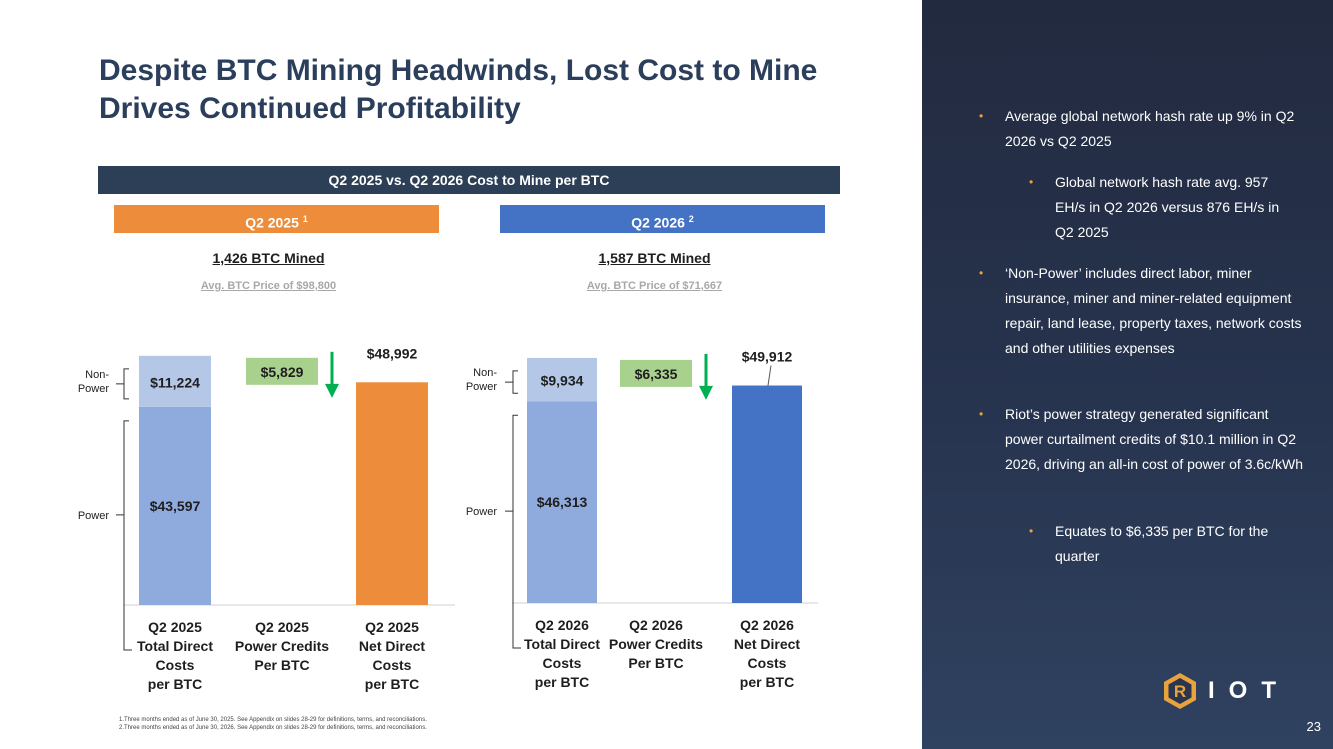 The image size is (1333, 749). I want to click on chart1-label-credit: $5,829, so click(282, 372).